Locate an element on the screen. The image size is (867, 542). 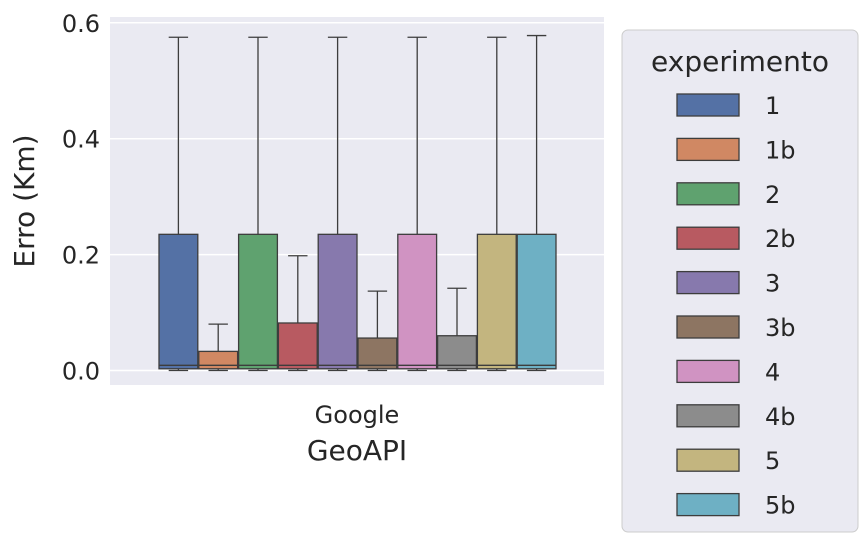
legend-item-4b: 4b is located at coordinates (736, 417).